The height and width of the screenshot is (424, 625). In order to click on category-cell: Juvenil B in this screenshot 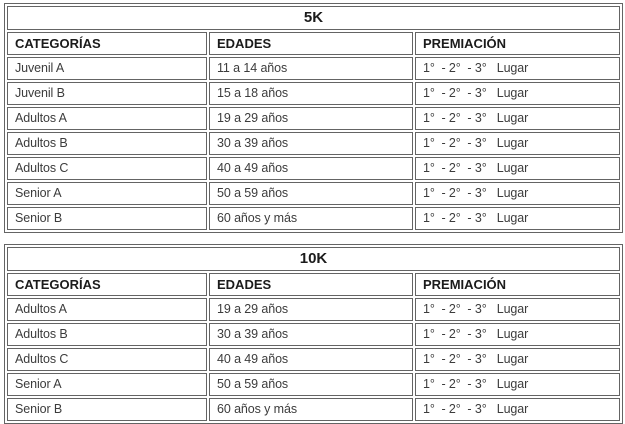, I will do `click(107, 93)`.